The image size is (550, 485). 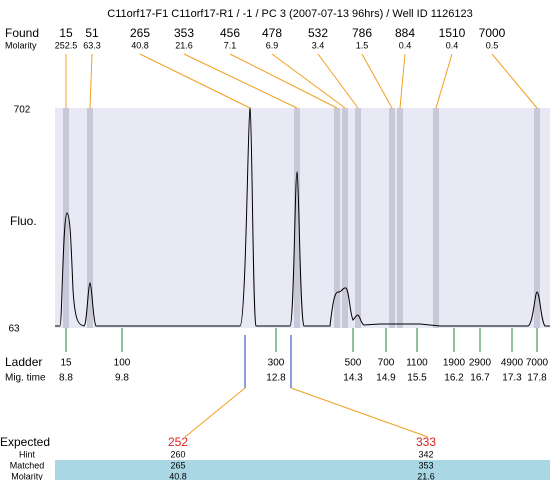 I want to click on mig-time: 8.8, so click(x=66, y=378).